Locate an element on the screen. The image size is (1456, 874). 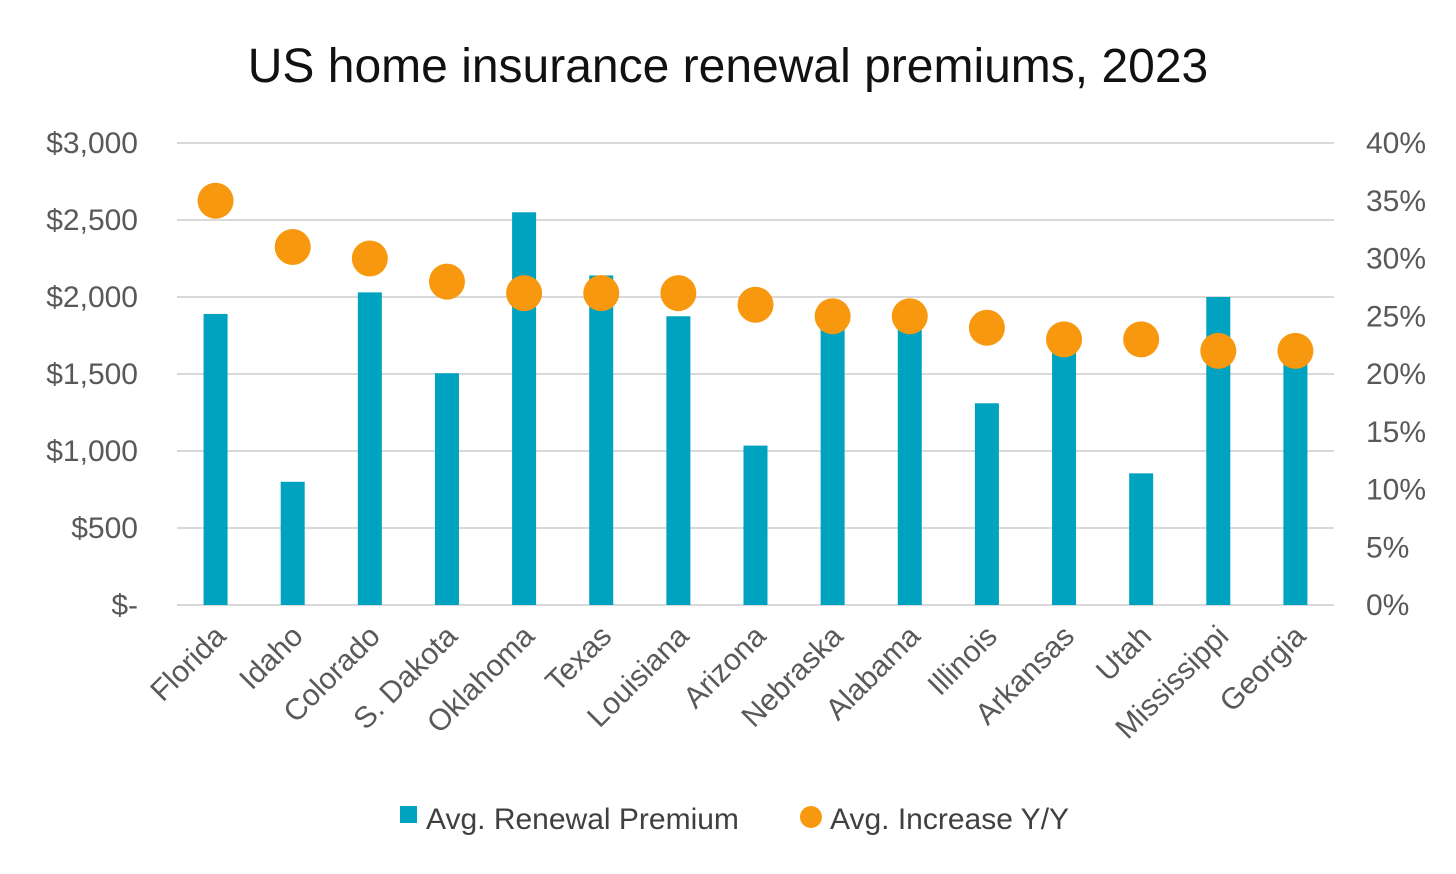
point-illinois is located at coordinates (986, 327).